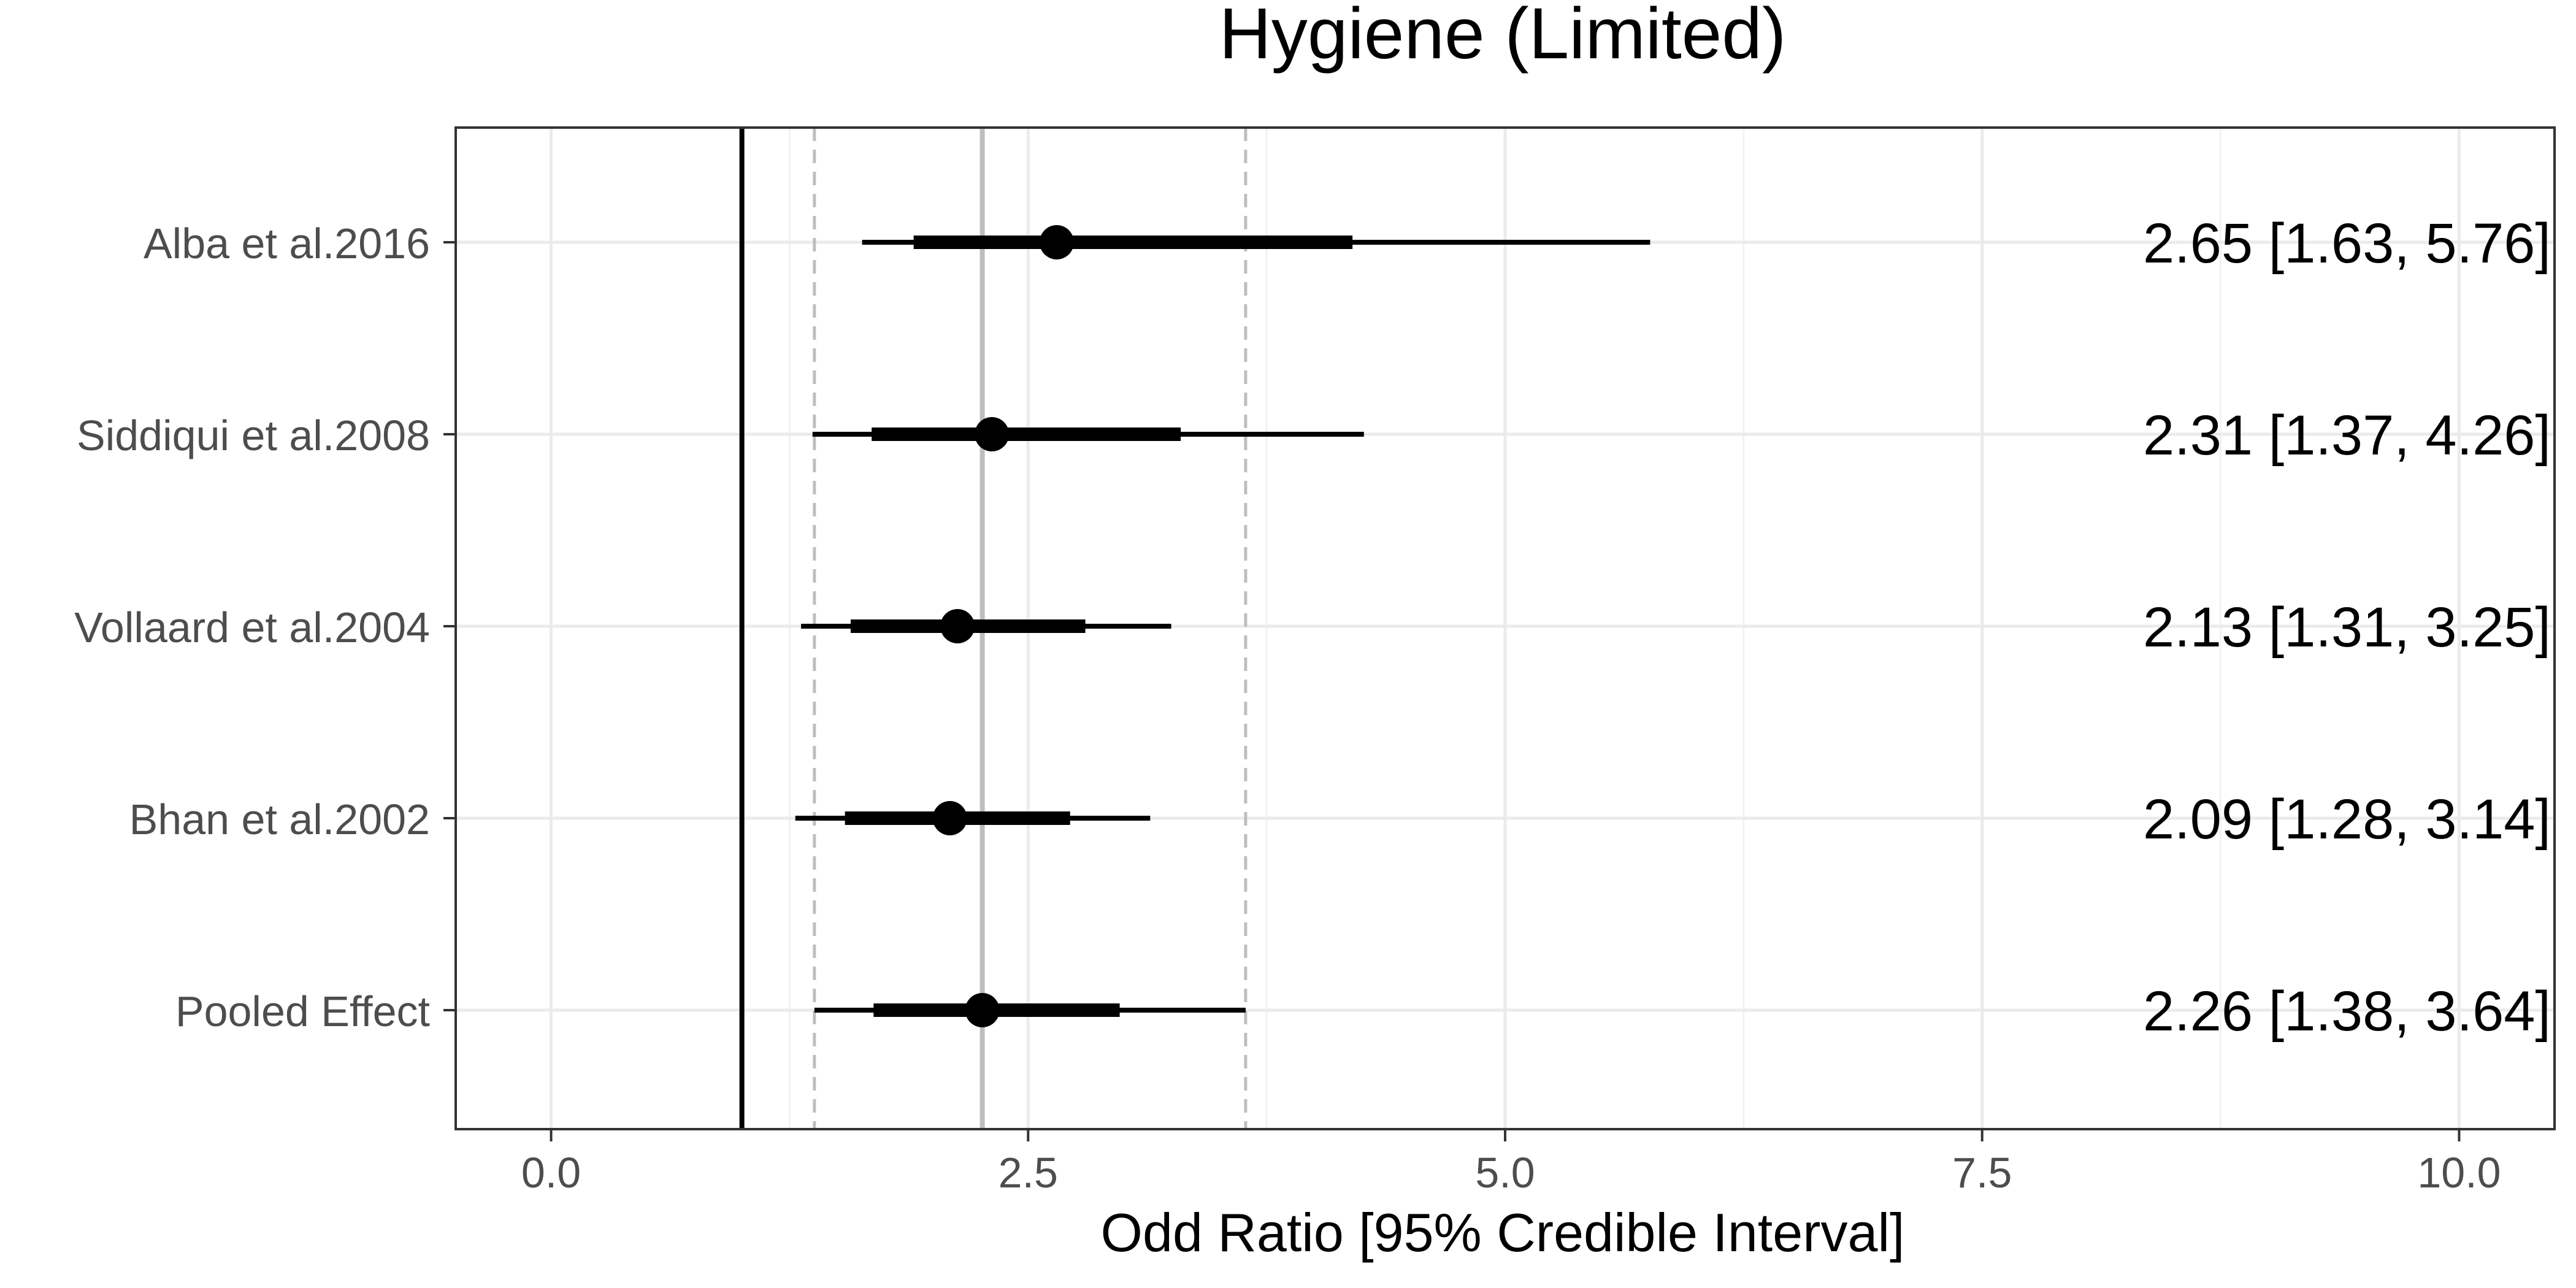 The height and width of the screenshot is (1288, 2576). Describe the element at coordinates (287, 243) in the screenshot. I see `y-tick-label: Alba et al.2016` at that location.